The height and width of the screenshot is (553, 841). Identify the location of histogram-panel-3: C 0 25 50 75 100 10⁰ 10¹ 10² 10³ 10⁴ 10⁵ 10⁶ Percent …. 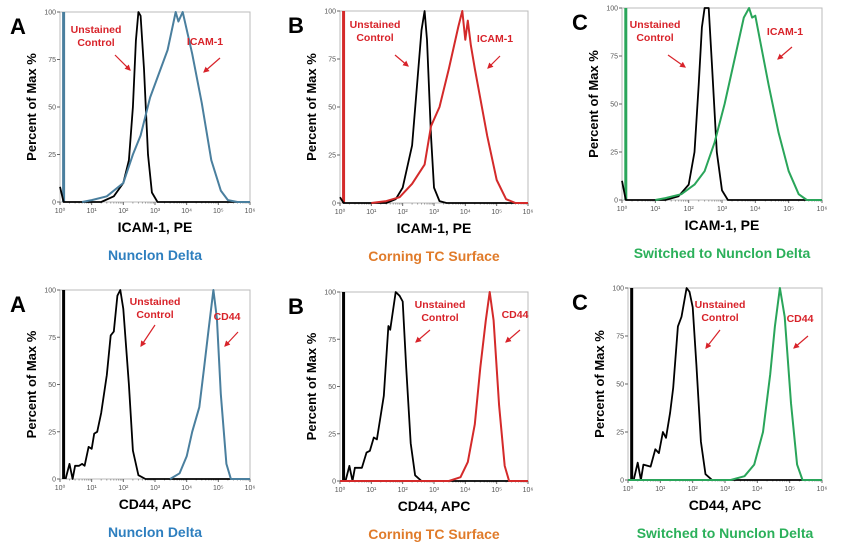
(699, 134).